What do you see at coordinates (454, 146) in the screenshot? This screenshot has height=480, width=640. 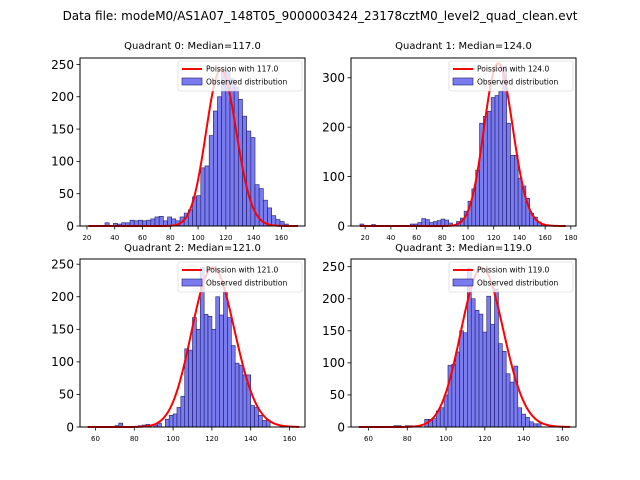 I see `histogram-bars` at bounding box center [454, 146].